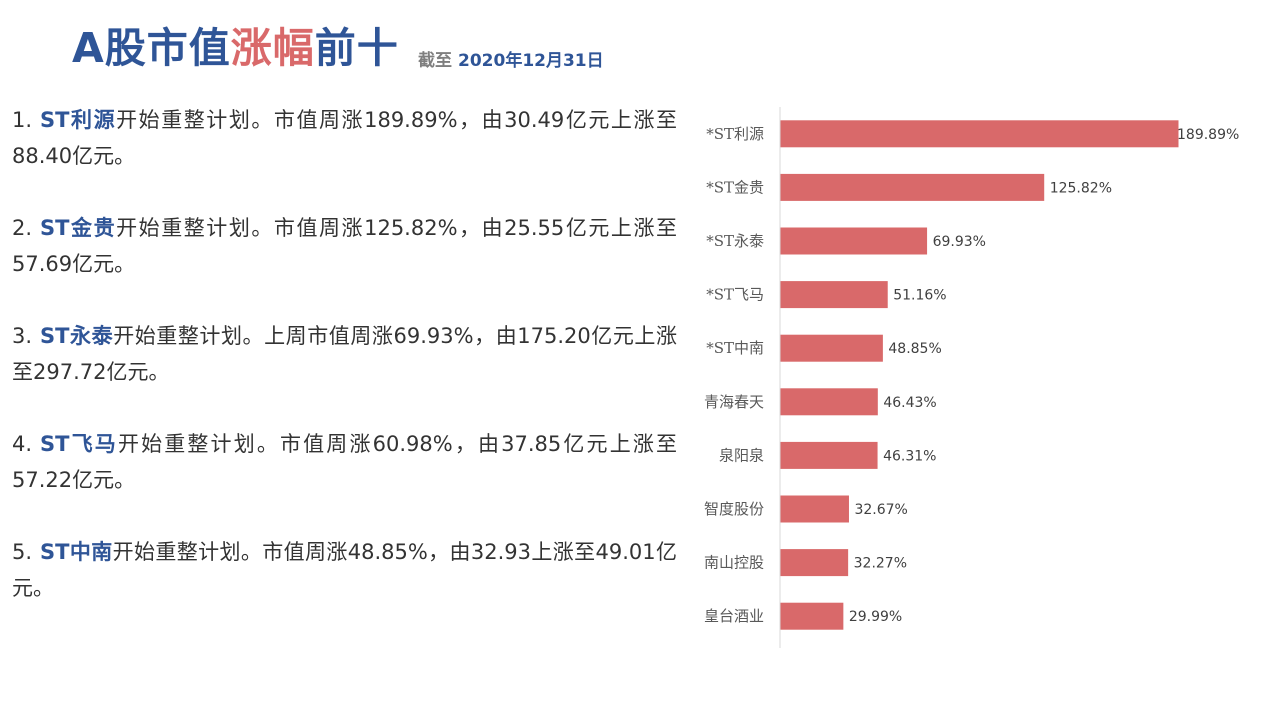 Image resolution: width=1280 pixels, height=720 pixels. I want to click on data-label: 46.43%, so click(909, 403).